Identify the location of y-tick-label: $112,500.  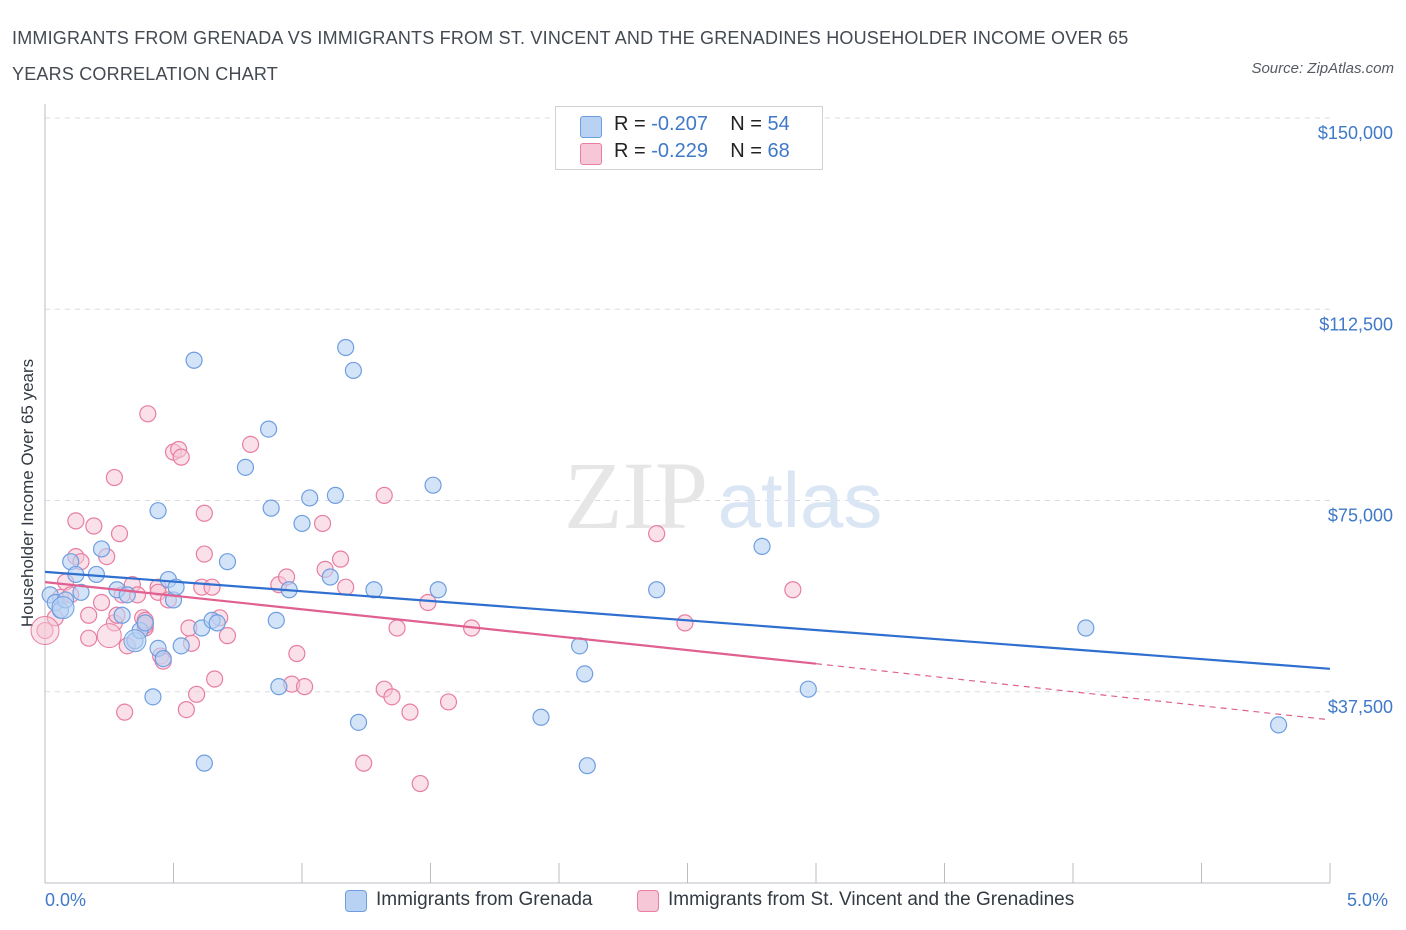
(1356, 324).